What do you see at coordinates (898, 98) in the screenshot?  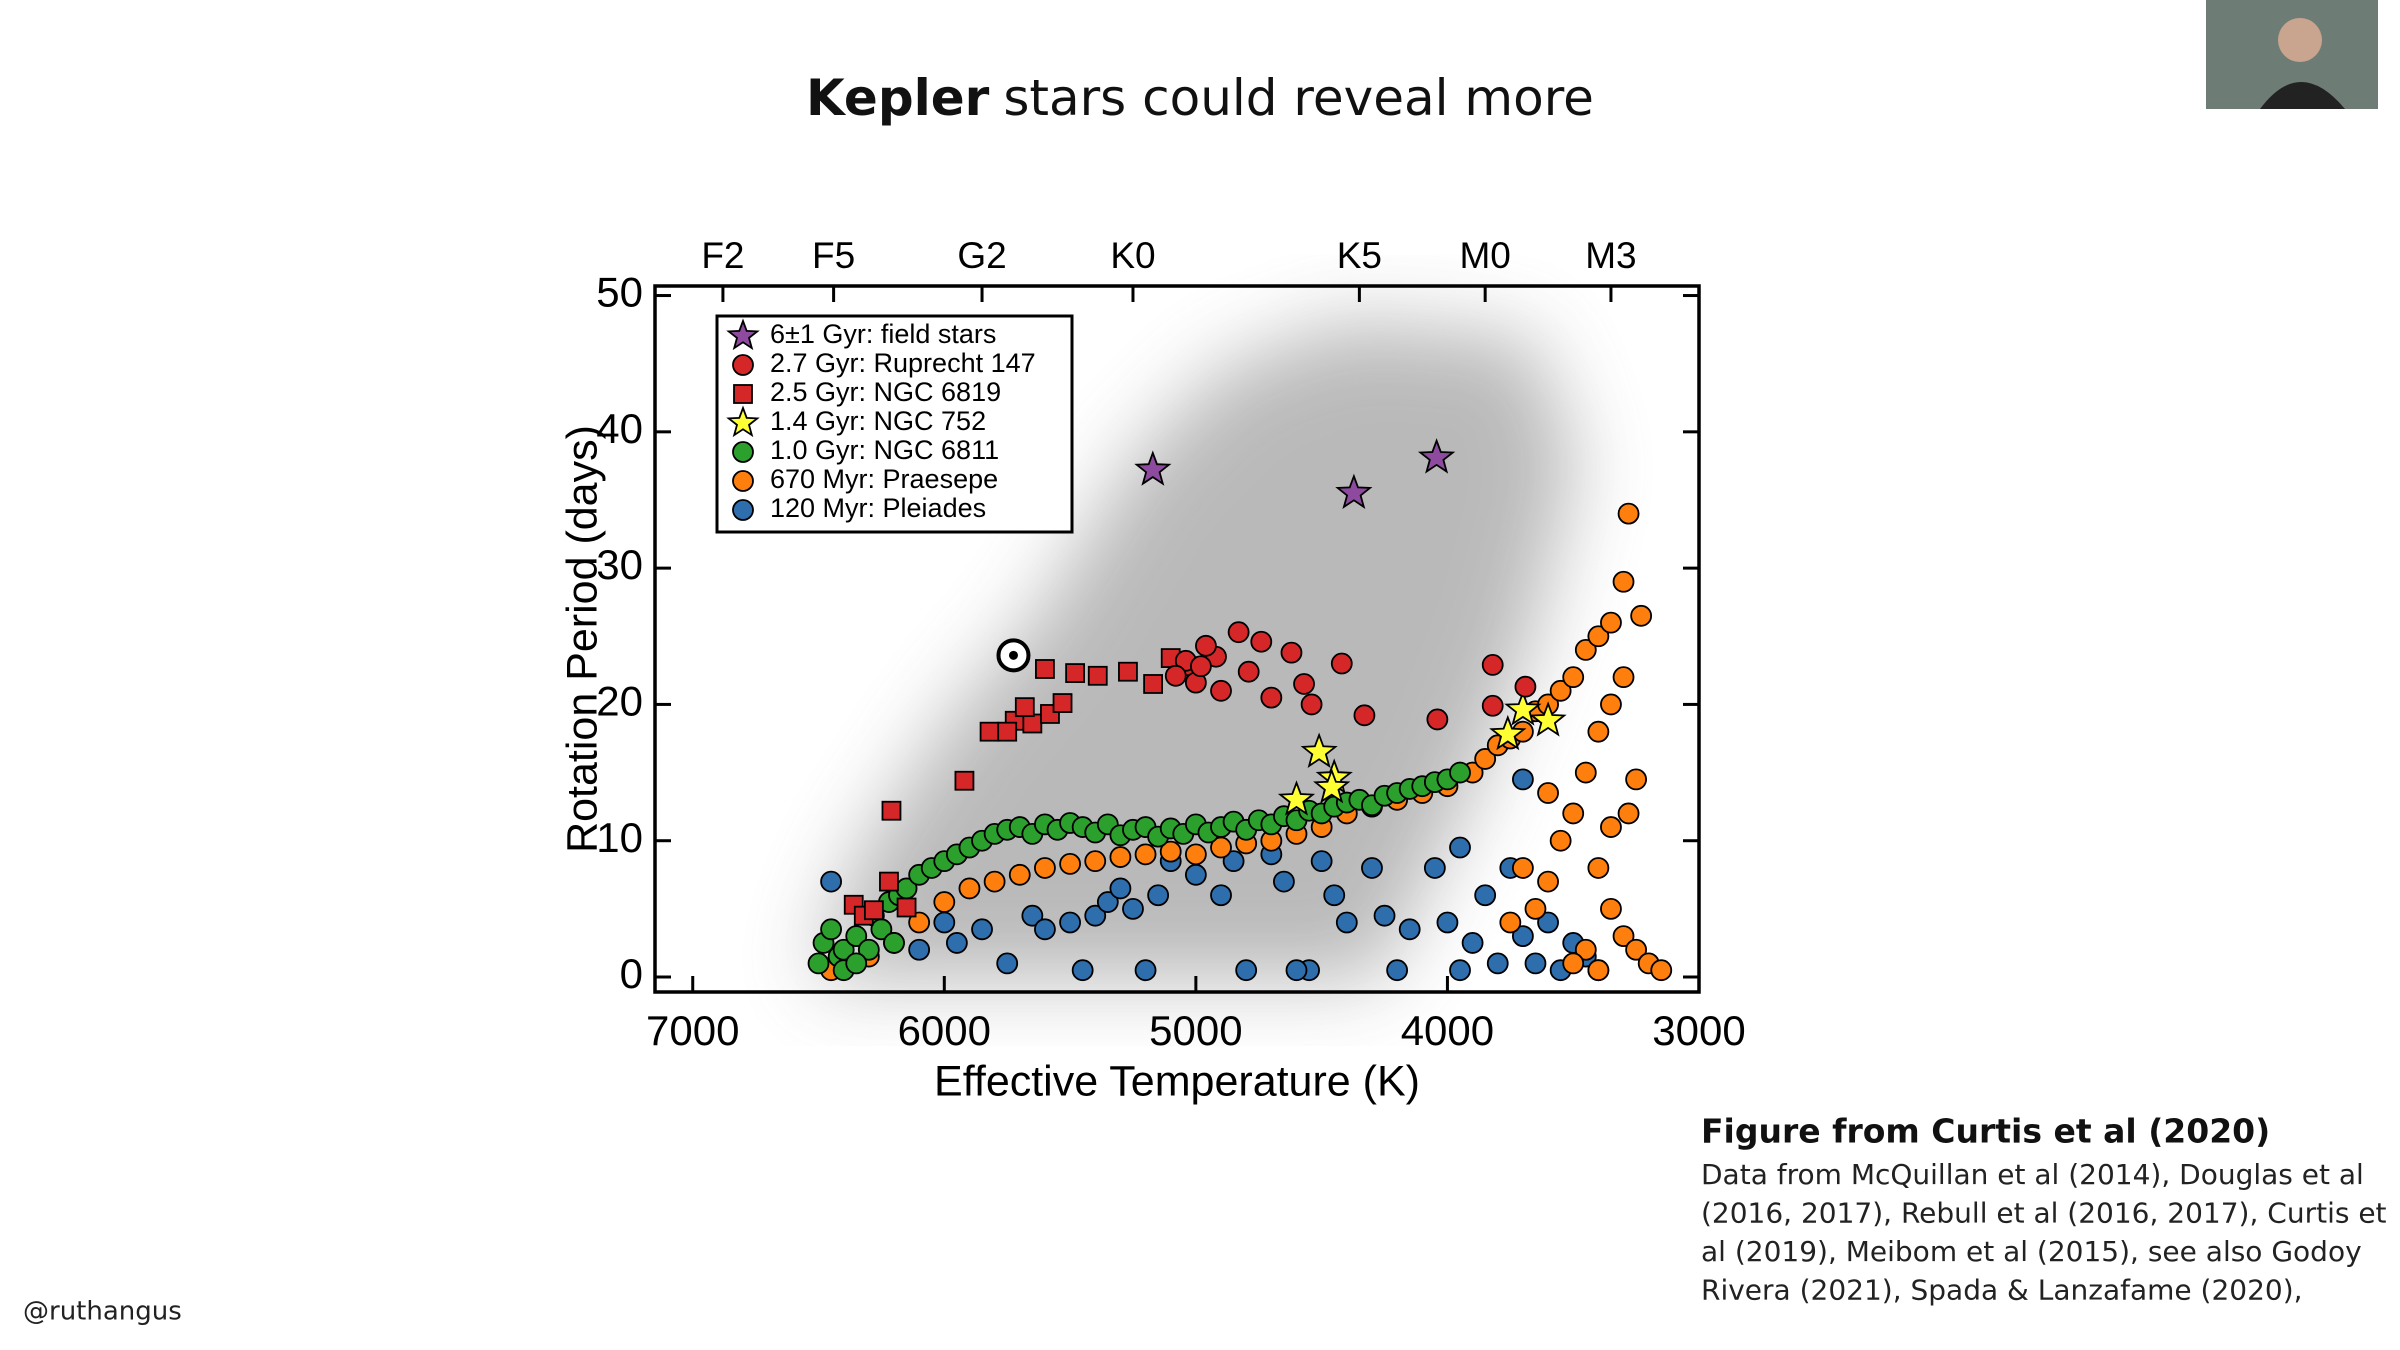 I see `title-bold: Kepler` at bounding box center [898, 98].